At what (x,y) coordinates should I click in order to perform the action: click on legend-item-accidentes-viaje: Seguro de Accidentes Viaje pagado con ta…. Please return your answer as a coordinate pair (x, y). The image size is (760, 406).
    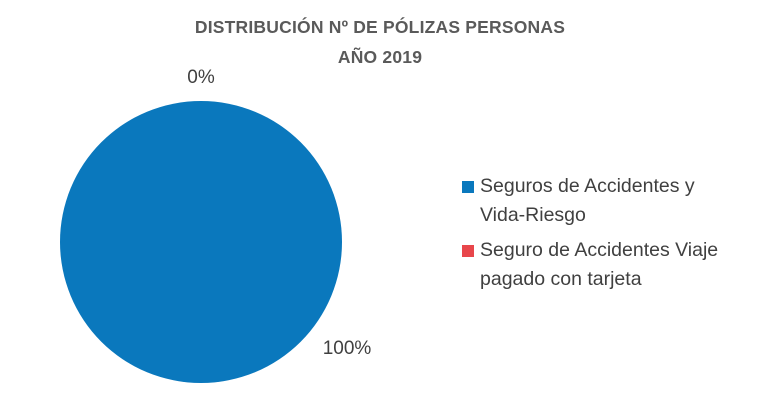
    Looking at the image, I should click on (596, 265).